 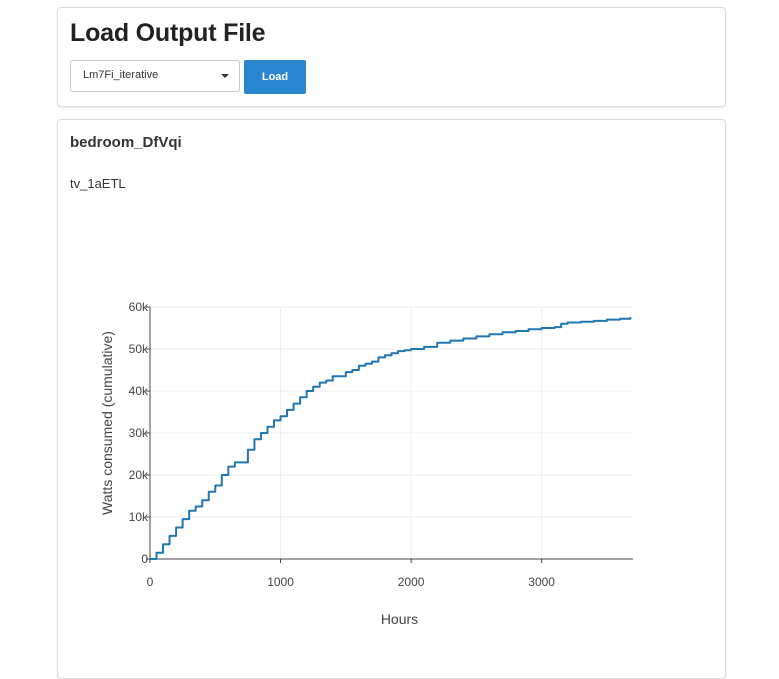 I want to click on y-tick-label: 30k, so click(x=139, y=433).